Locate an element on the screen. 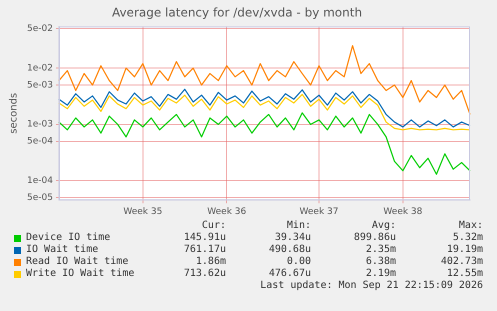 This screenshot has height=311, width=497. text: 2.19m is located at coordinates (381, 273).